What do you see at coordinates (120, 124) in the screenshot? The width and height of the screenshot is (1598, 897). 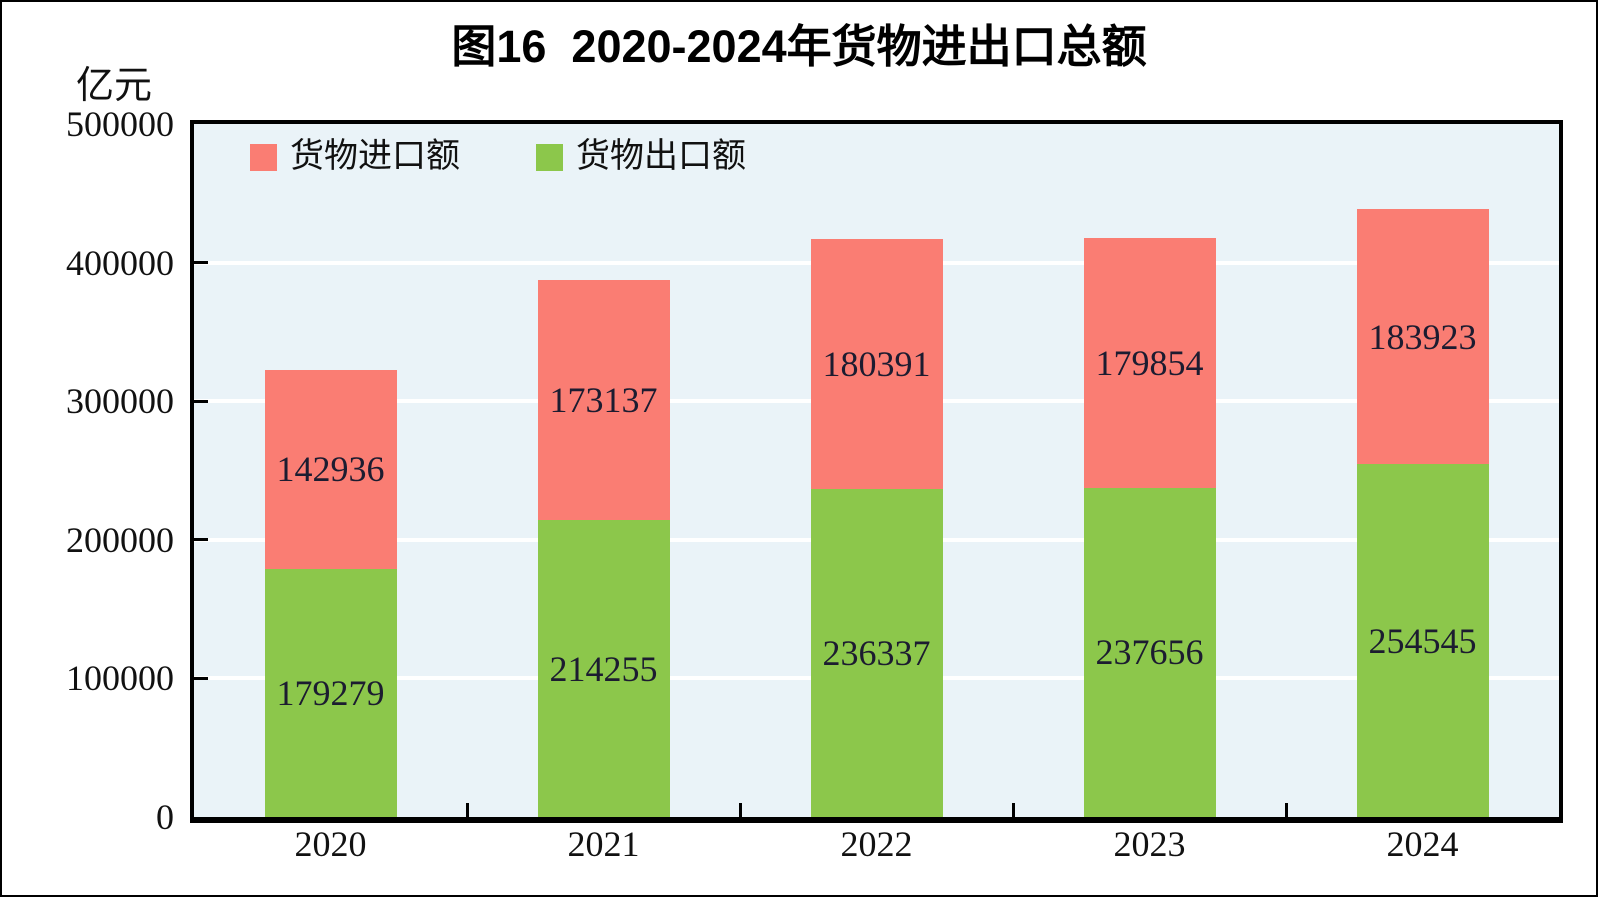 I see `y-axis-tick-label: 500000` at bounding box center [120, 124].